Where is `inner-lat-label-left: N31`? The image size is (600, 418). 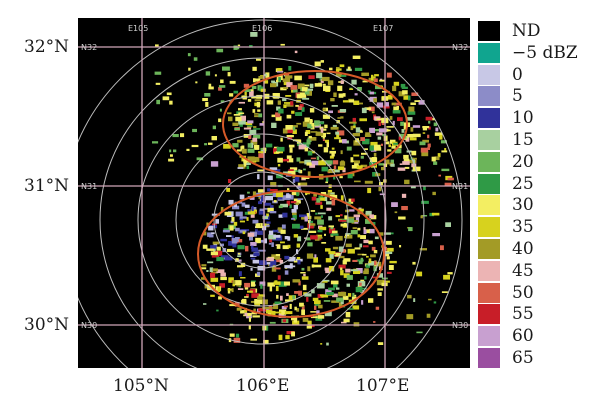
inner-lat-label-left: N31 is located at coordinates (89, 186).